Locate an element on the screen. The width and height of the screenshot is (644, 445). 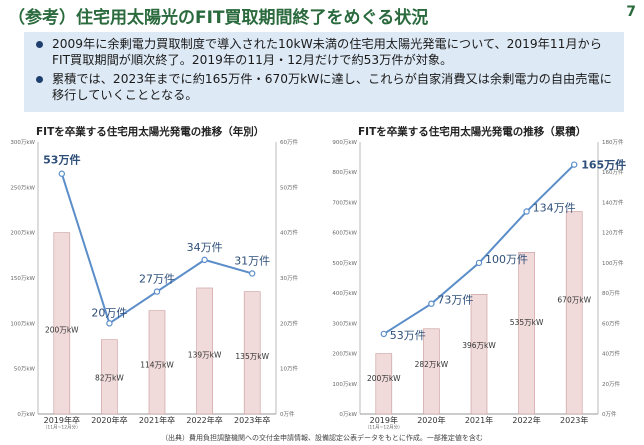
page-title: （参考）住宅用太陽光のFIT買取期間終了をめぐる状況 is located at coordinates (218, 18).